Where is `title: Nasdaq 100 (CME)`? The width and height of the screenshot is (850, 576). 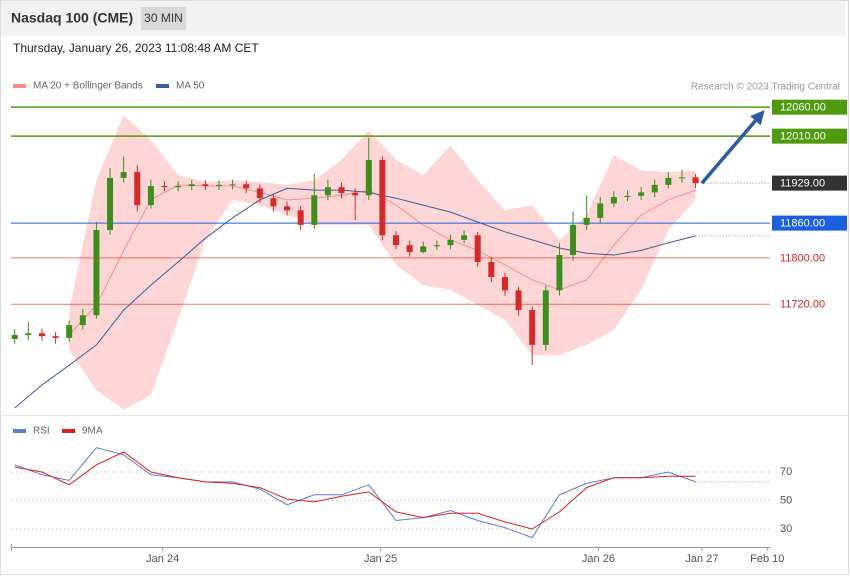
title: Nasdaq 100 (CME) is located at coordinates (72, 18).